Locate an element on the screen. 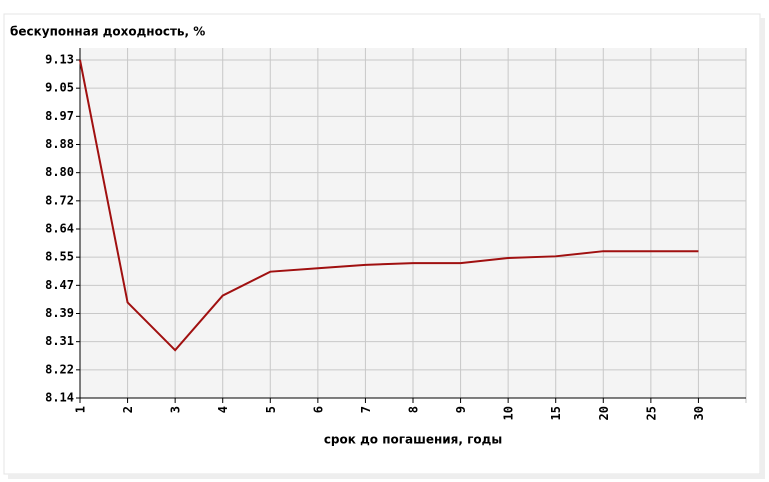 Image resolution: width=769 pixels, height=482 pixels. x-tick-label: 20 is located at coordinates (604, 413).